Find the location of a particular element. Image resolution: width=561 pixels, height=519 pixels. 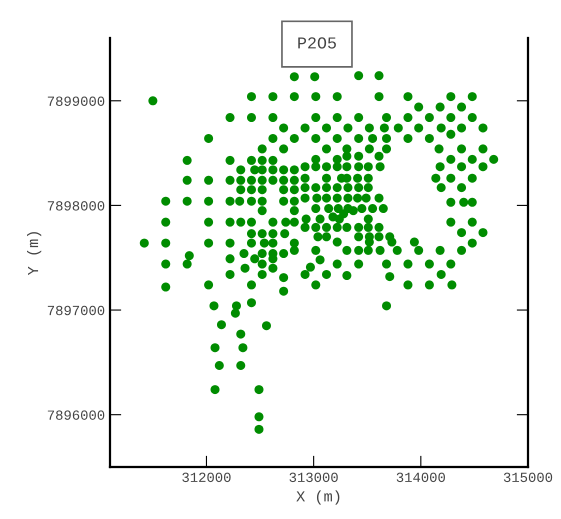

y-tick-label: 7897000 is located at coordinates (76, 311).